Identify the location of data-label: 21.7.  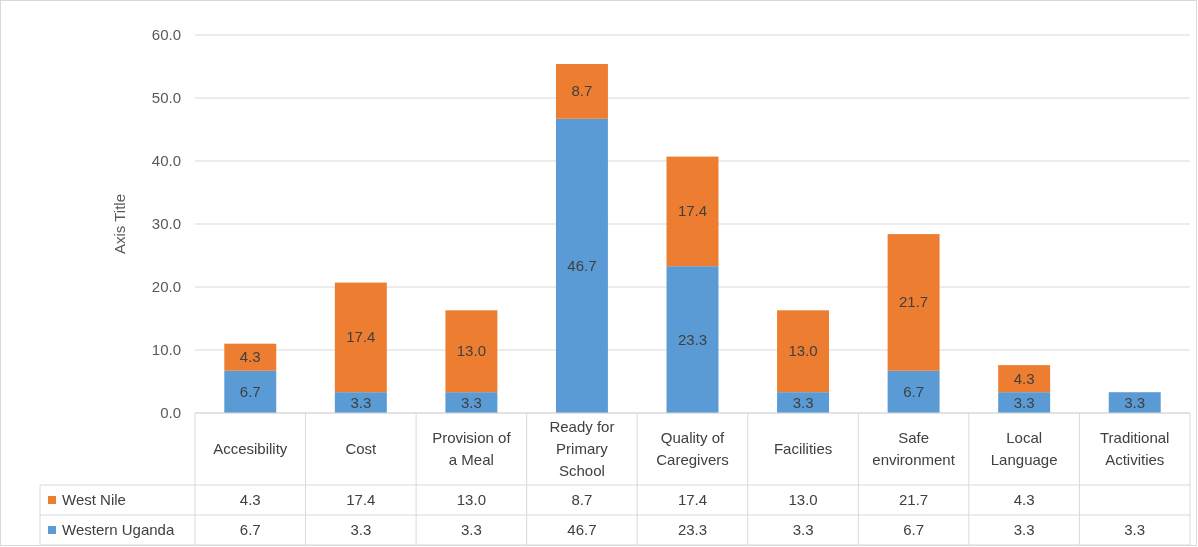
(914, 499).